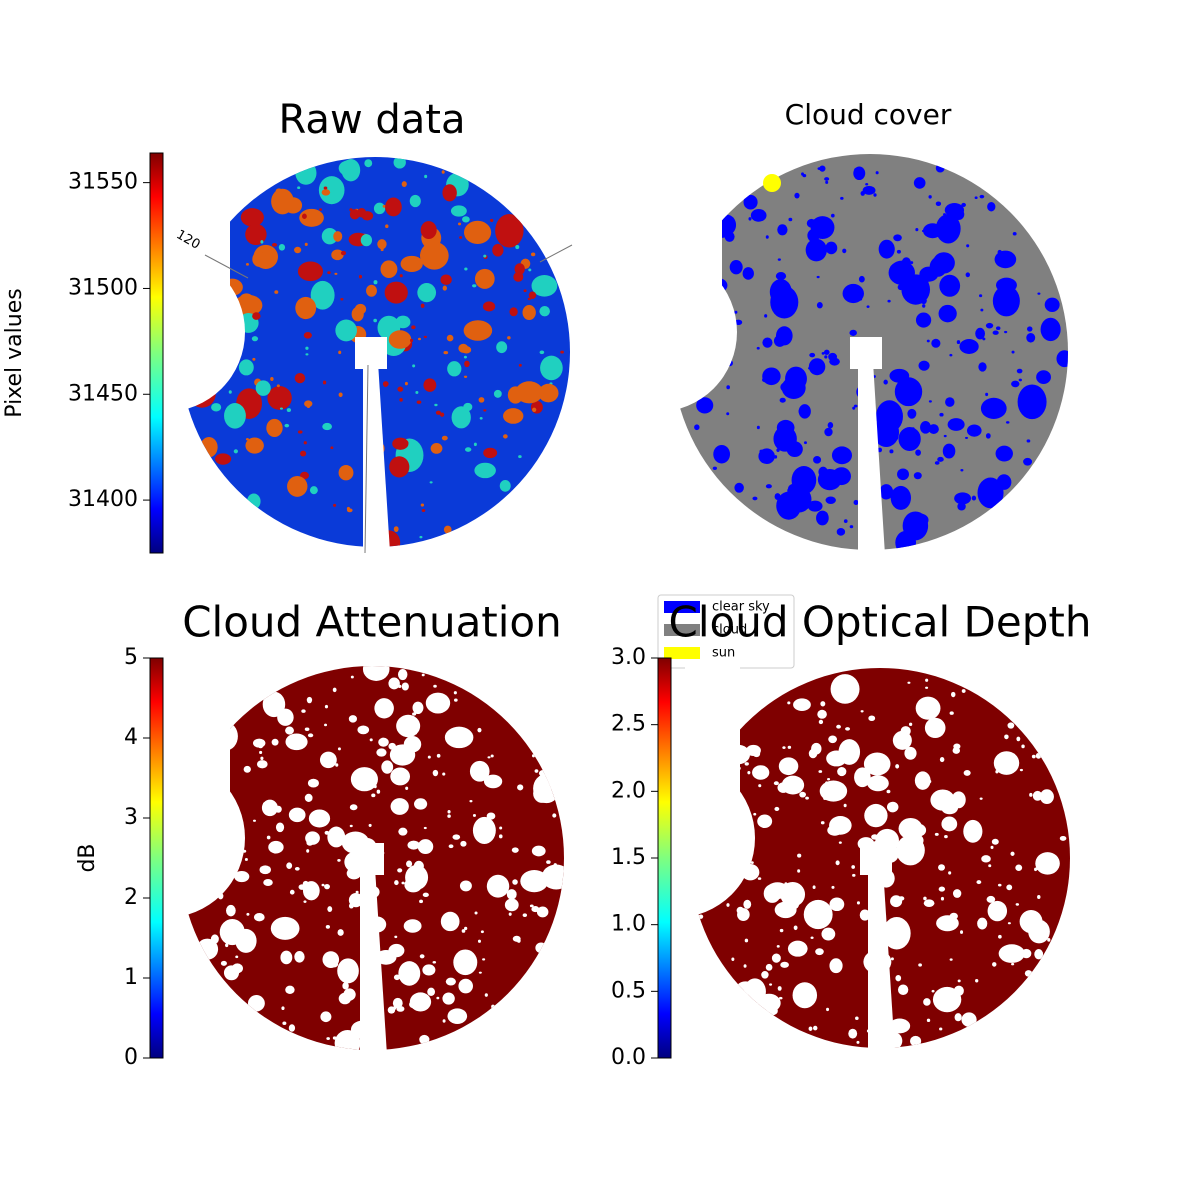 The height and width of the screenshot is (1200, 1200). I want to click on legend-label: clear sky, so click(741, 607).